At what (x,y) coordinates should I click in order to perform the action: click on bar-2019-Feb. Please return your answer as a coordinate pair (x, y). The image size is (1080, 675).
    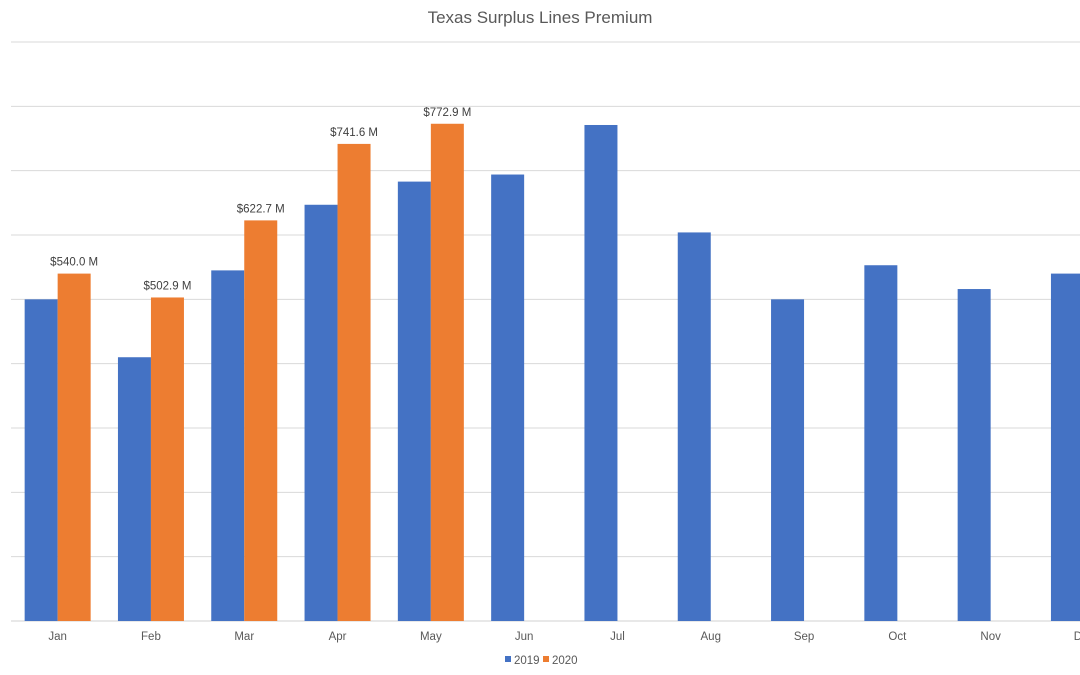
    Looking at the image, I should click on (134, 489).